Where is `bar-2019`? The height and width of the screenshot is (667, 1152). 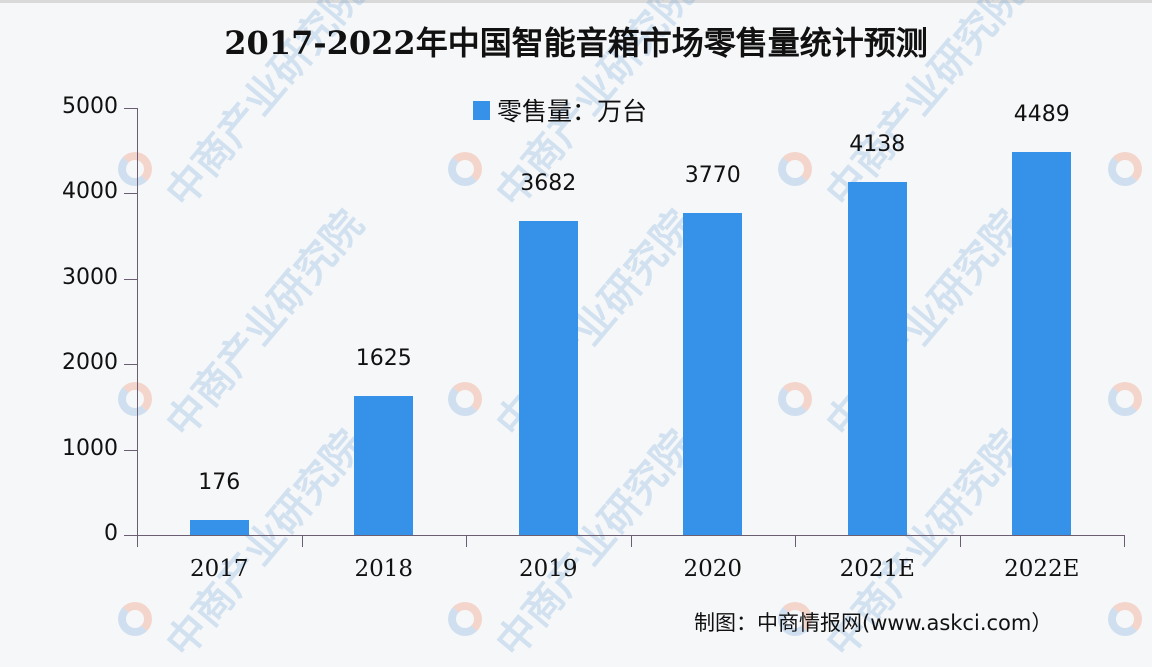
bar-2019 is located at coordinates (548, 377).